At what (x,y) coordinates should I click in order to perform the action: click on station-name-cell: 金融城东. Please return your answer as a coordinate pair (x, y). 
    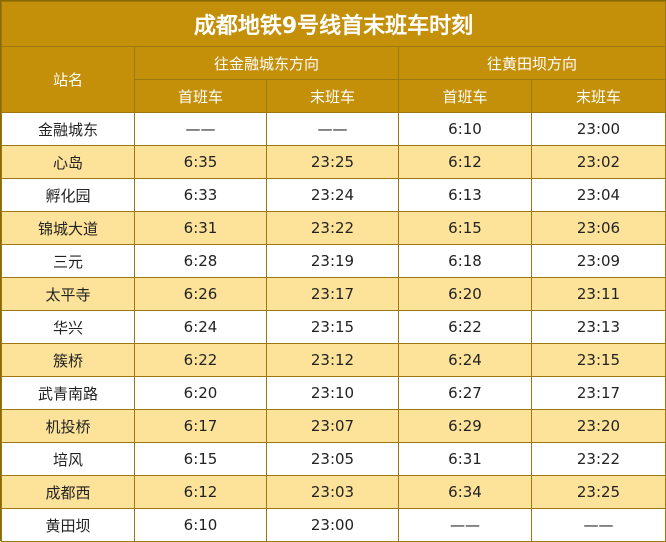
    Looking at the image, I should click on (68, 129).